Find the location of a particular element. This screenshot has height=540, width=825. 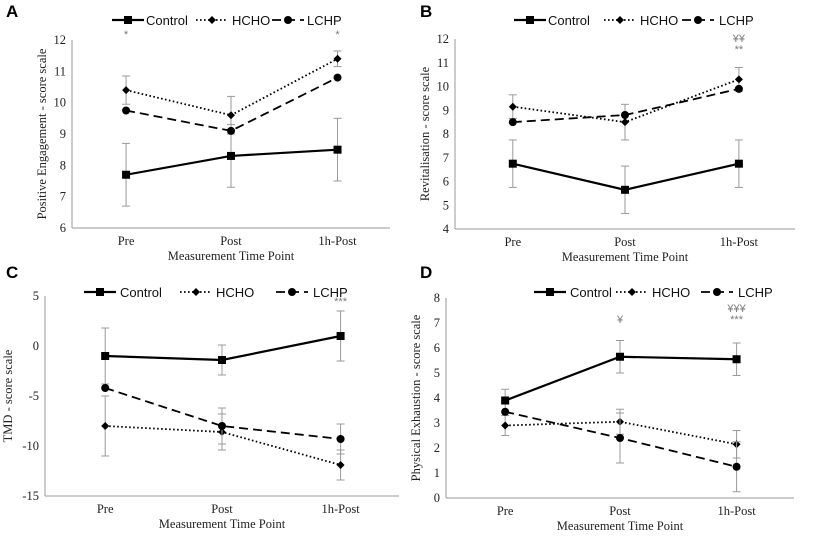

legend-item-control: Control is located at coordinates (150, 20).